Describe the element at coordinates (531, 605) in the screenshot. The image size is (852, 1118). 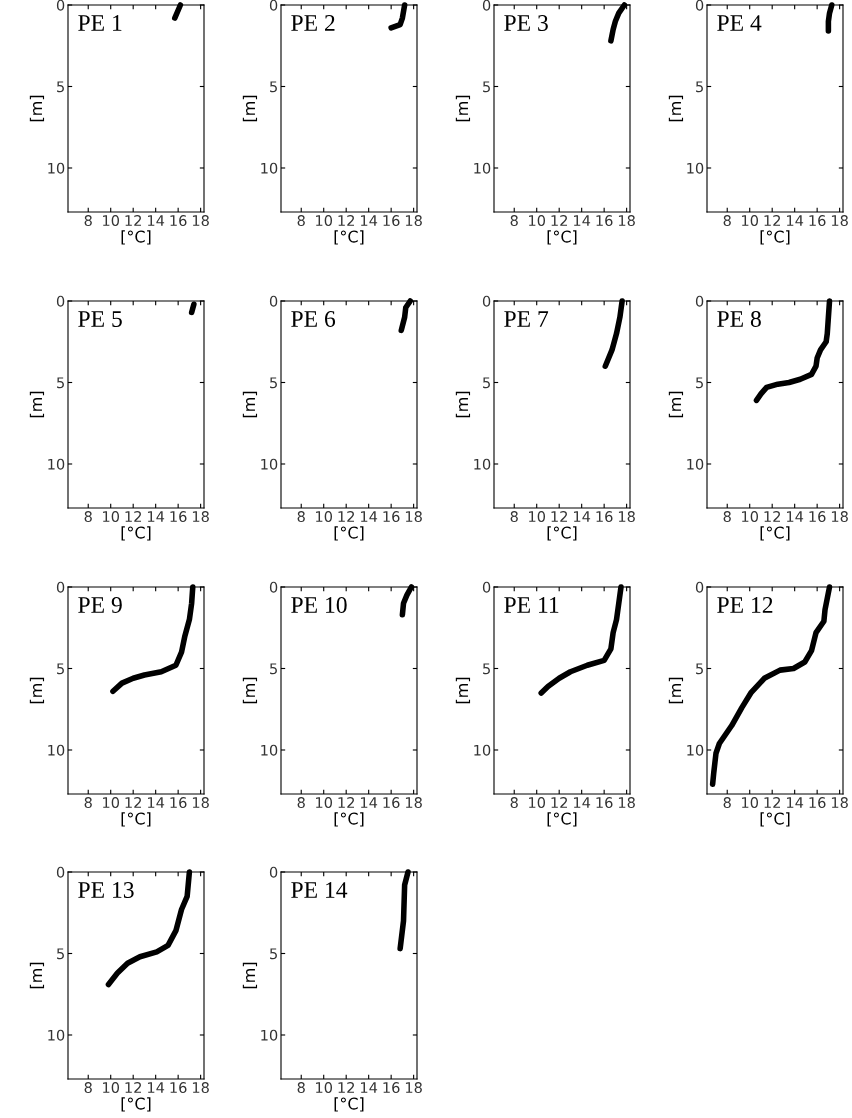
I see `chart-title: PE 11` at that location.